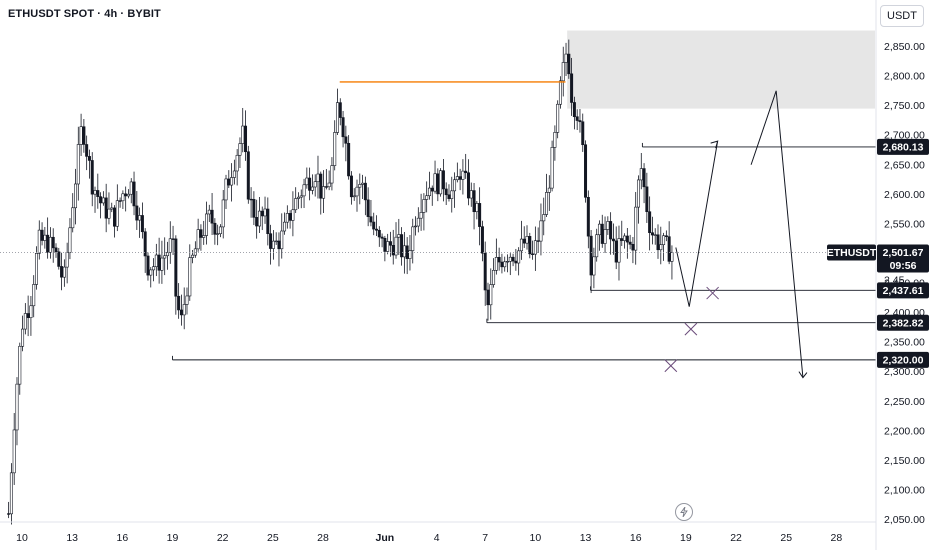 This screenshot has width=932, height=550. I want to click on symbol-tag-bg, so click(851, 252).